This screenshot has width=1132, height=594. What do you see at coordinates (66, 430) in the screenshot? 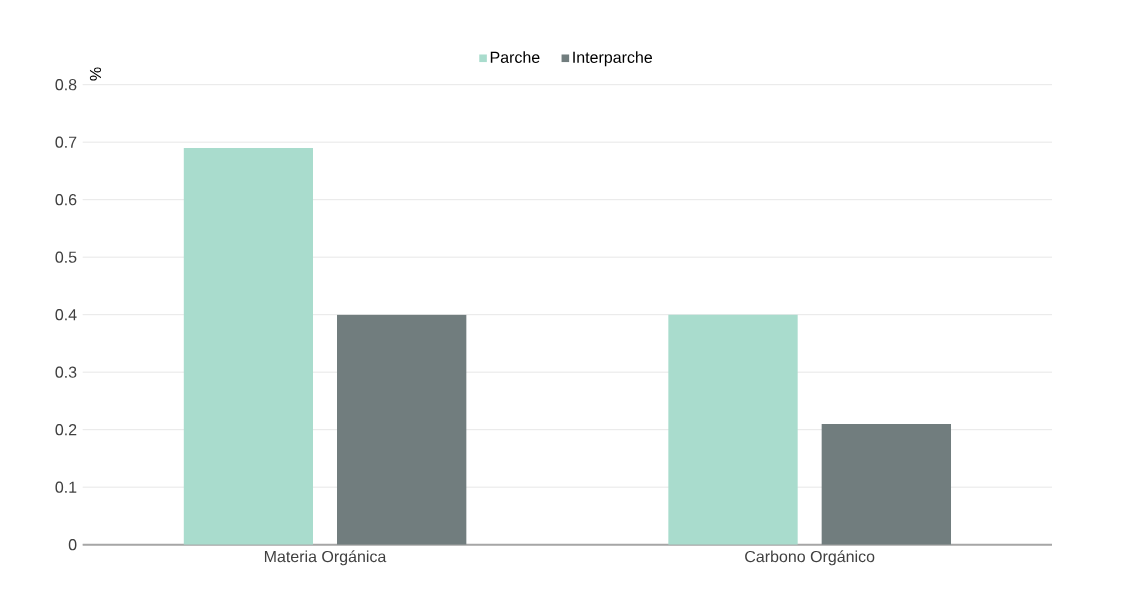
I see `y-tick-label: 0.2` at bounding box center [66, 430].